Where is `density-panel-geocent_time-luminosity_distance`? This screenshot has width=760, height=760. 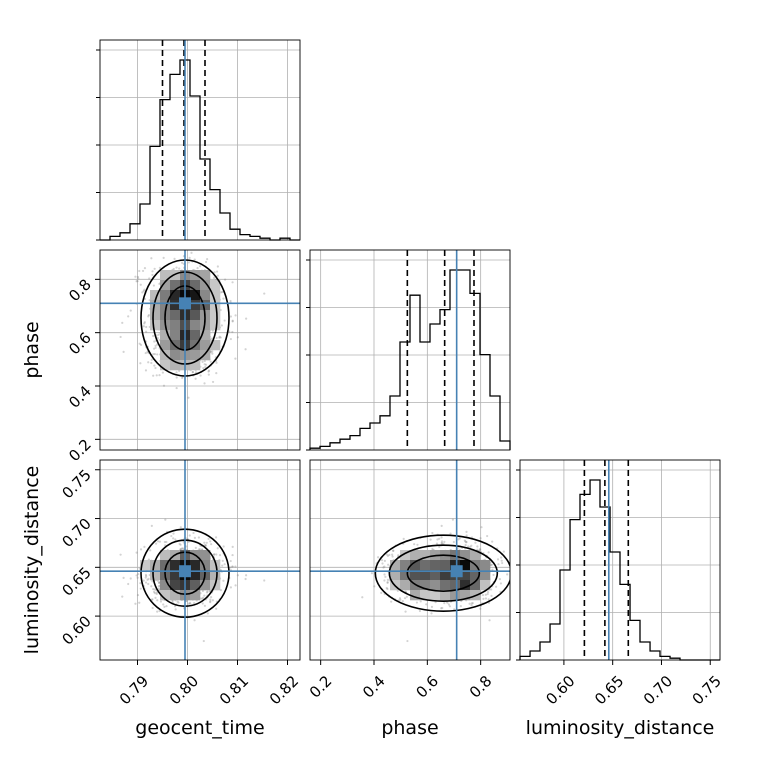 density-panel-geocent_time-luminosity_distance is located at coordinates (200, 560).